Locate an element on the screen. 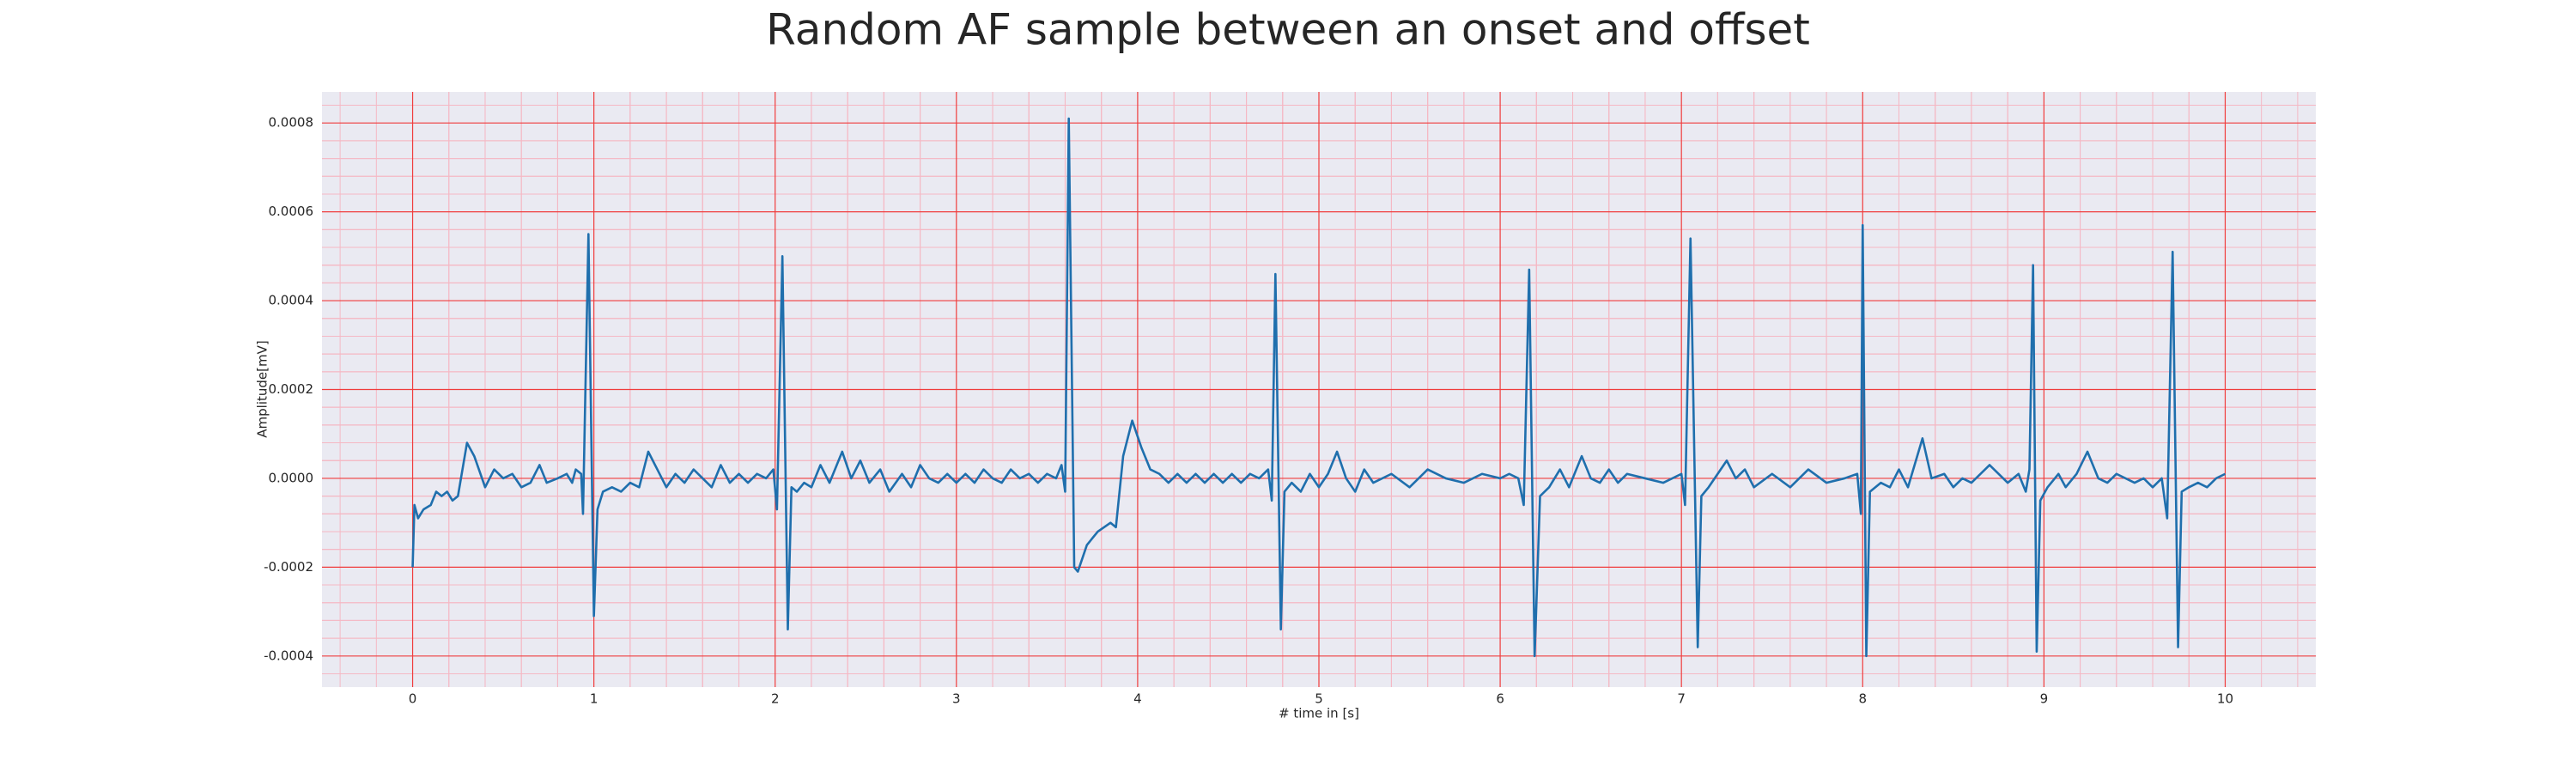  y-tick-label: 0.0000 is located at coordinates (291, 477).